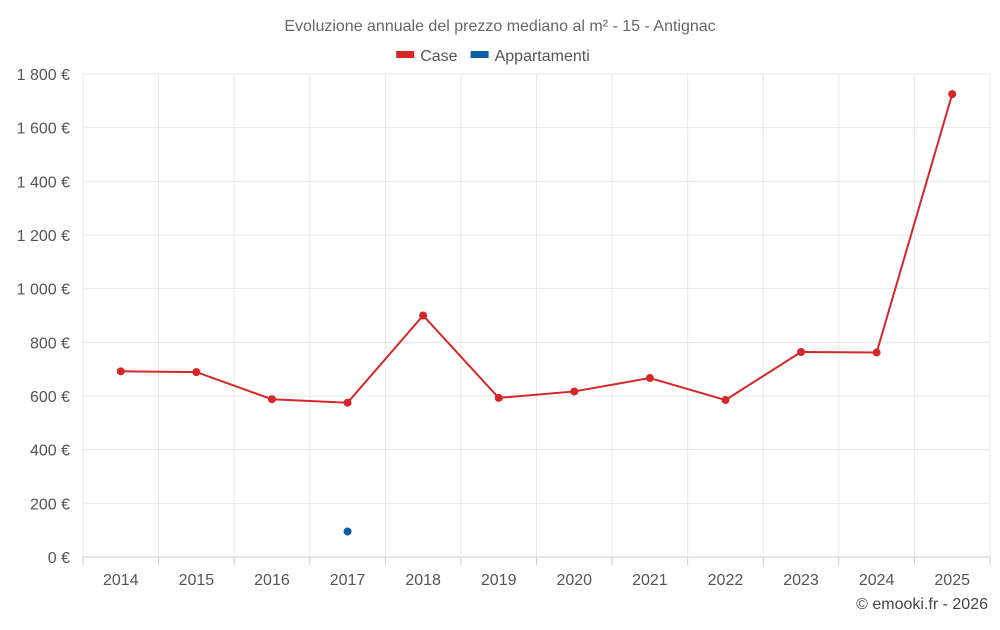 The width and height of the screenshot is (1000, 630). Describe the element at coordinates (922, 604) in the screenshot. I see `credit-text: © emooki.fr - 2026` at that location.